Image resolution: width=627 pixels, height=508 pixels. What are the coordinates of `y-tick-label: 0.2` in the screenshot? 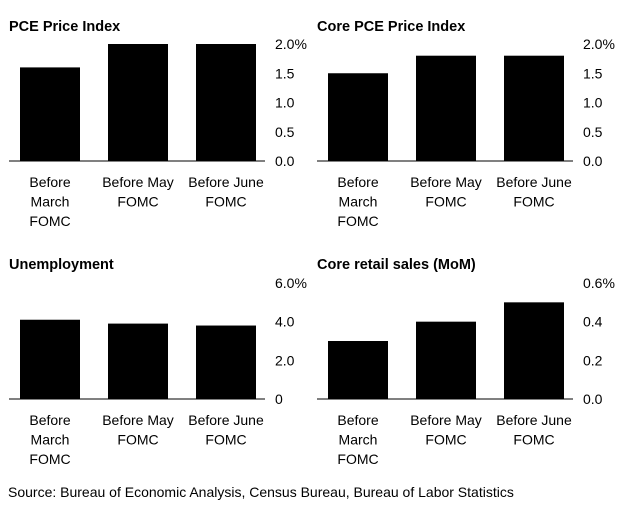 It's located at (593, 360).